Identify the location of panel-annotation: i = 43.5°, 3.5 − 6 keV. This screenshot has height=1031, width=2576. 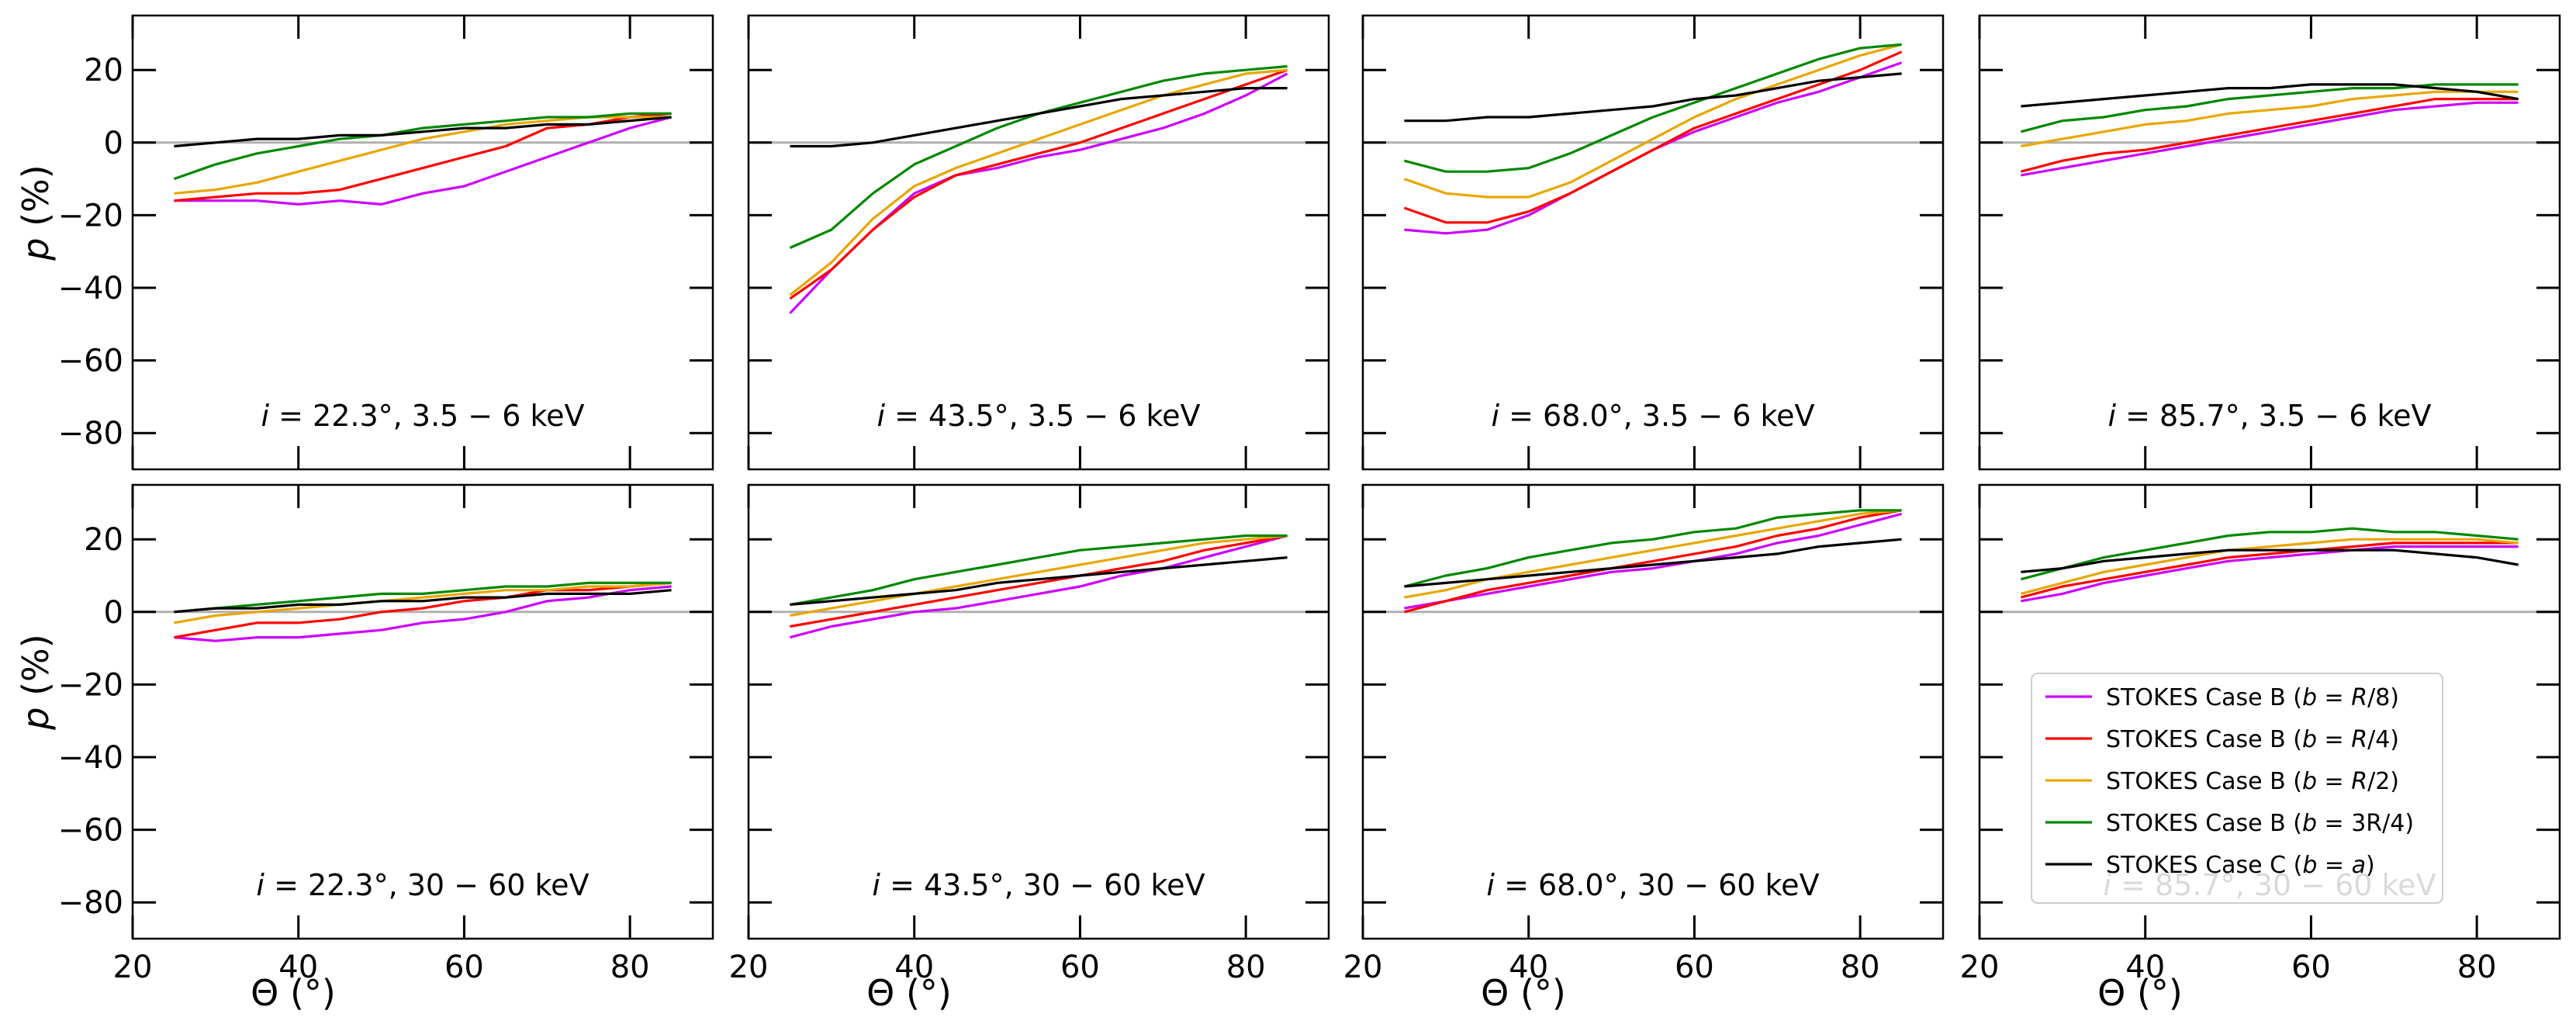
(1038, 416).